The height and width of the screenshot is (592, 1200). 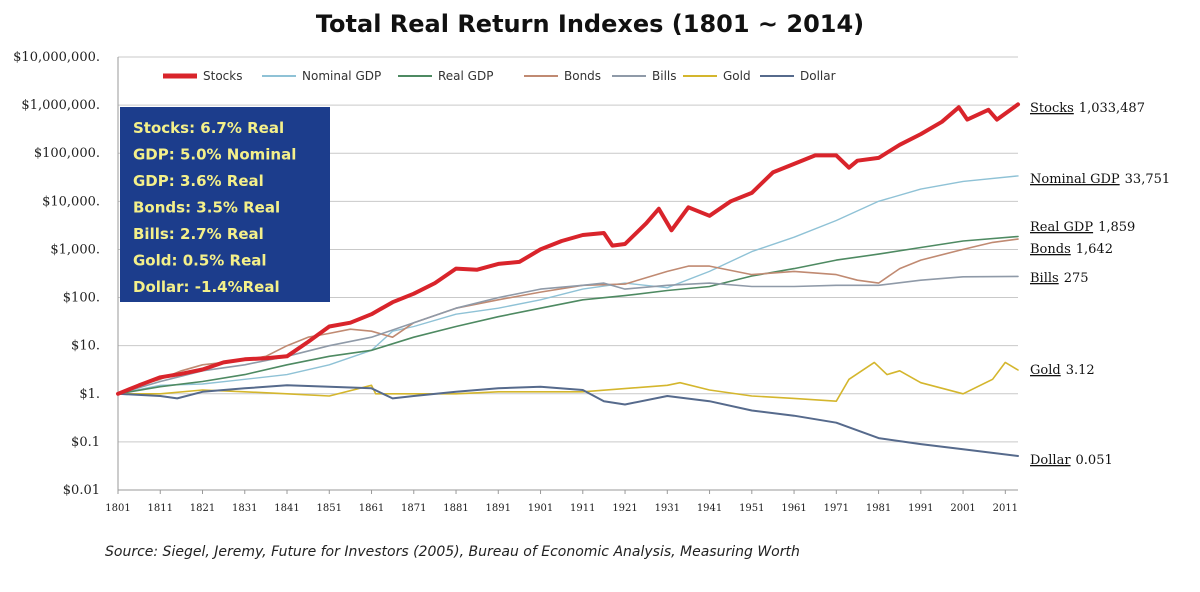 I want to click on series-line-dollar, so click(x=568, y=420).